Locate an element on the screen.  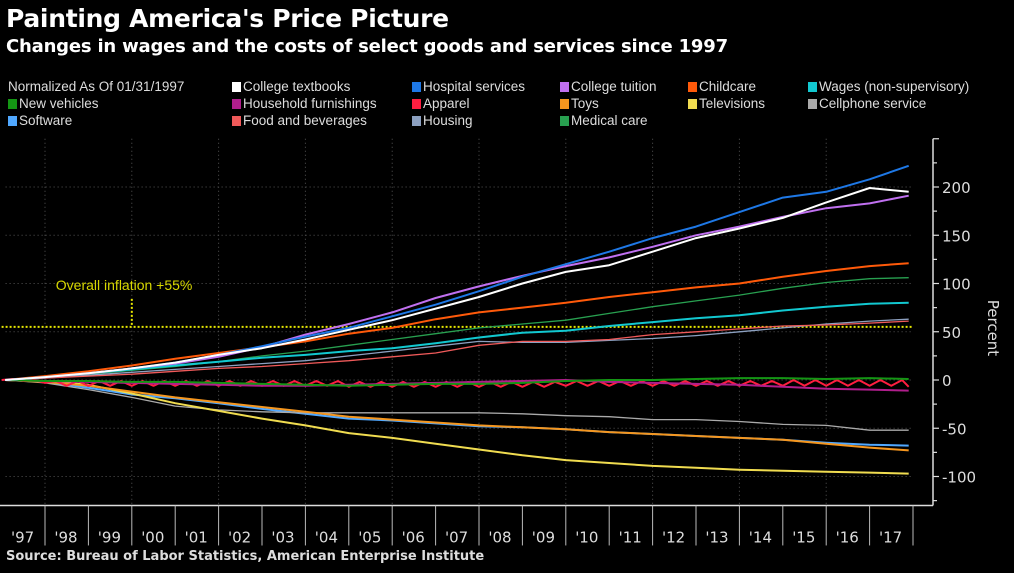
legend-label: College textbooks is located at coordinates (297, 86).